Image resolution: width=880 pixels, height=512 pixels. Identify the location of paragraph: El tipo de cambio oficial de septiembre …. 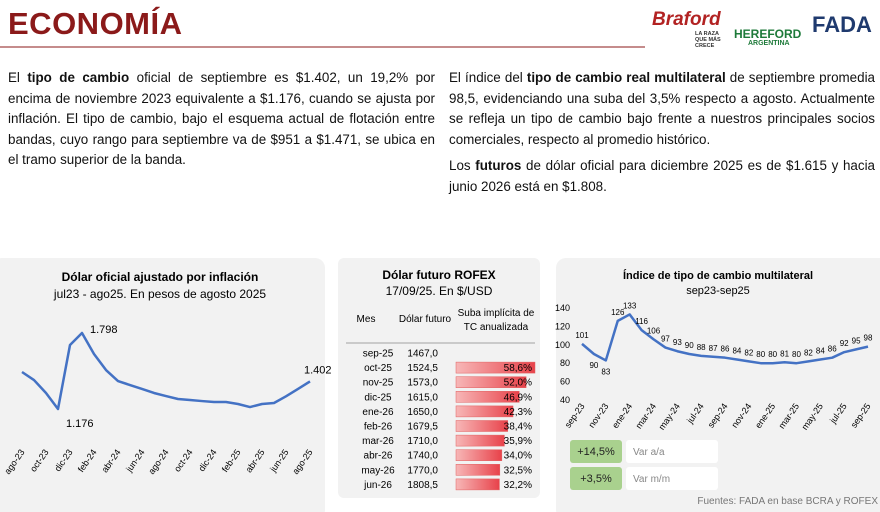
(221, 119).